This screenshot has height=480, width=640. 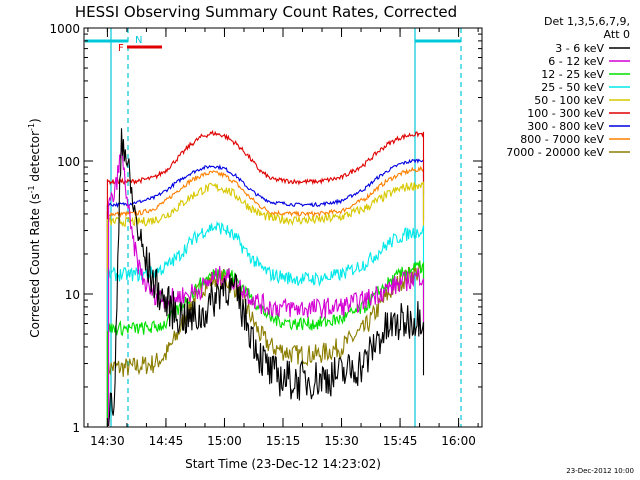 I want to click on legend-label-5: 50 - 100 keV, so click(x=569, y=100).